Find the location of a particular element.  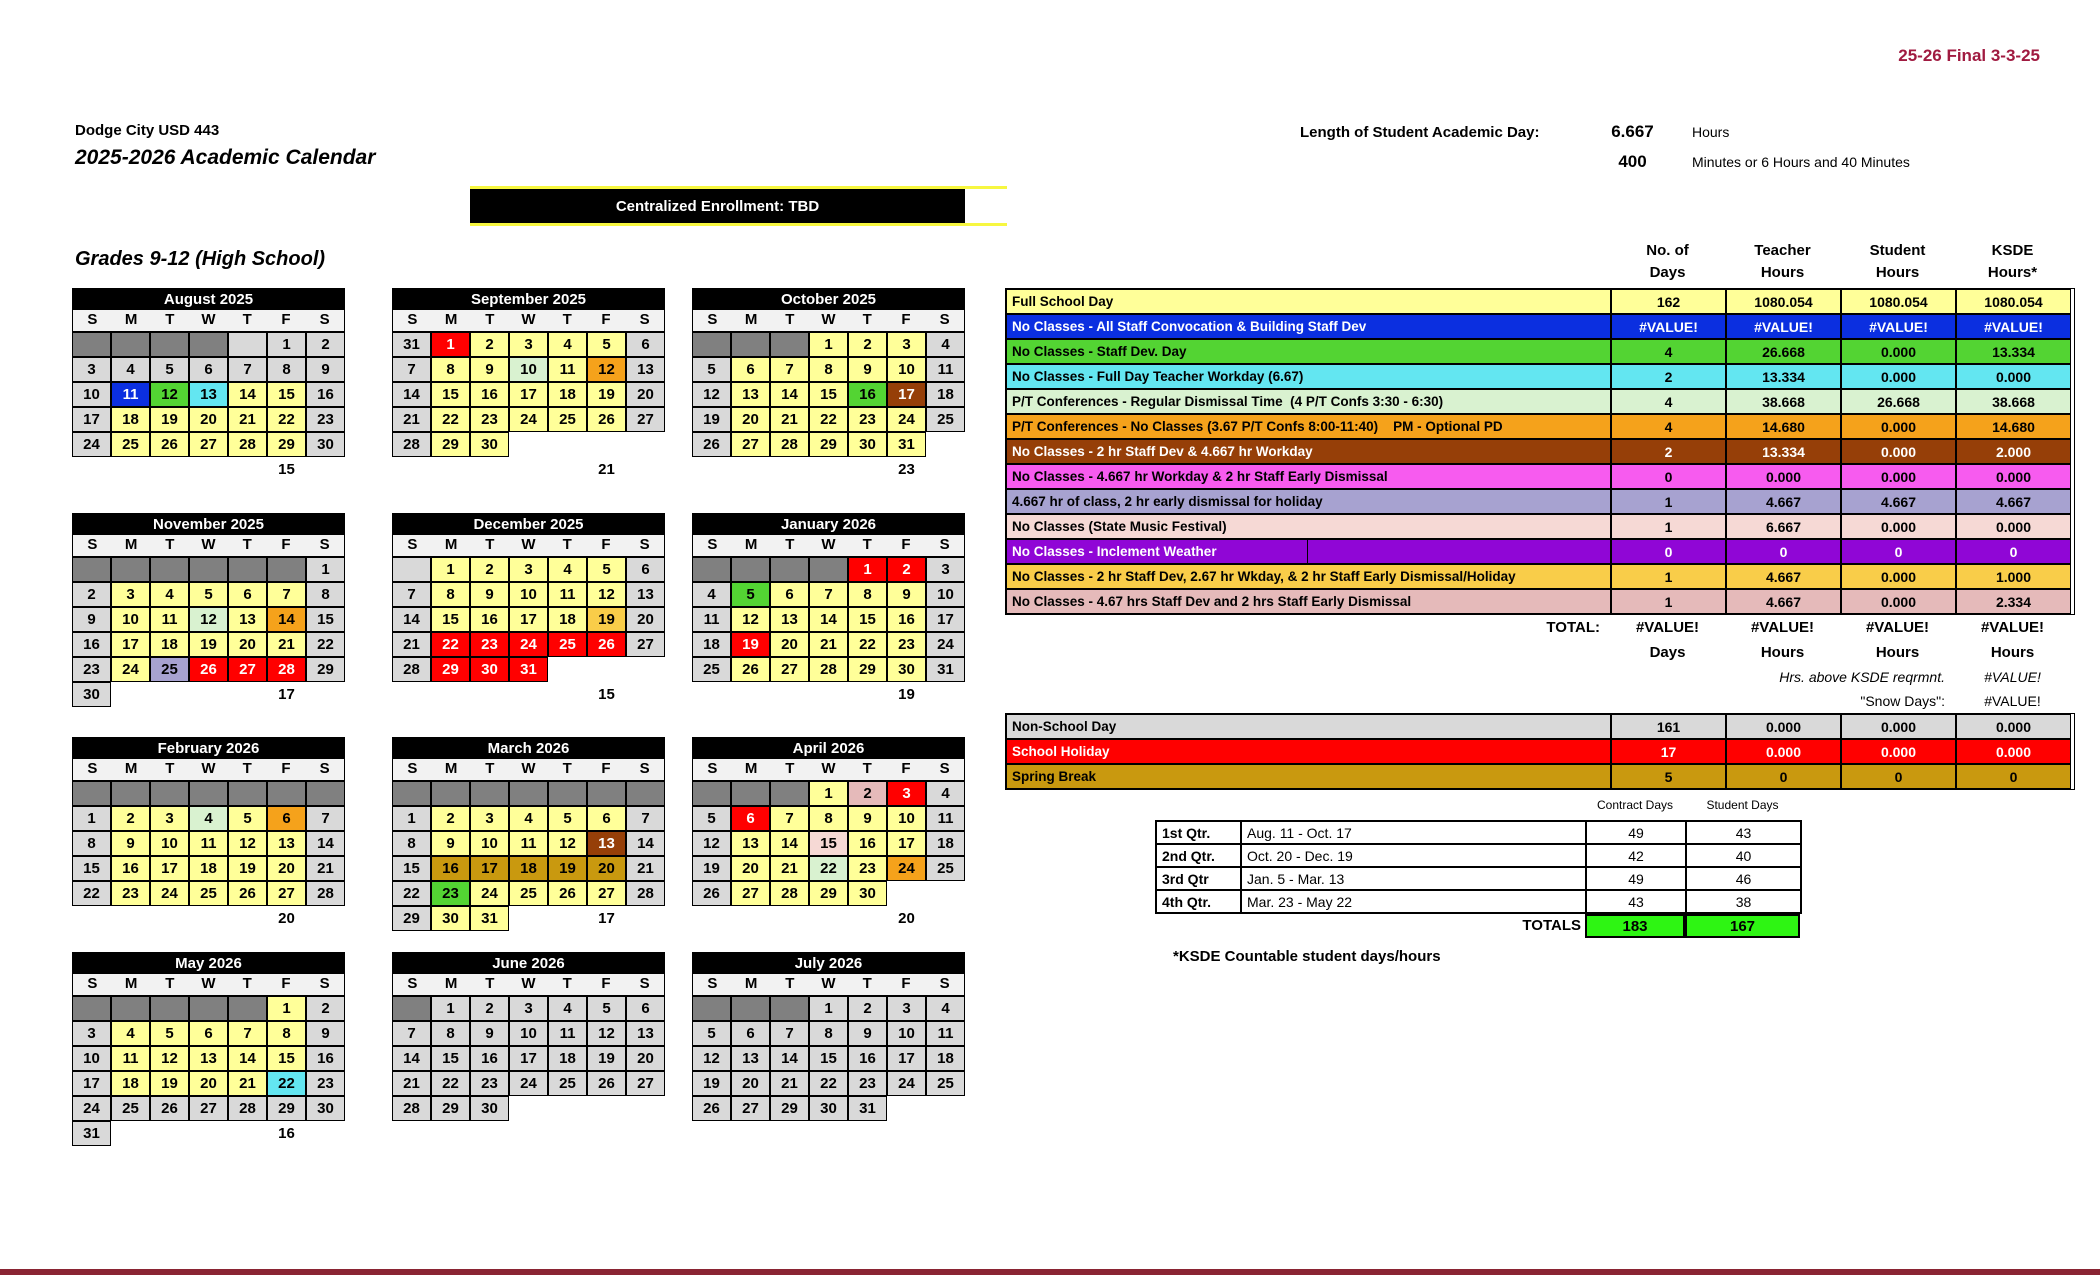

calendar-day-cell: 21 is located at coordinates (286, 644).